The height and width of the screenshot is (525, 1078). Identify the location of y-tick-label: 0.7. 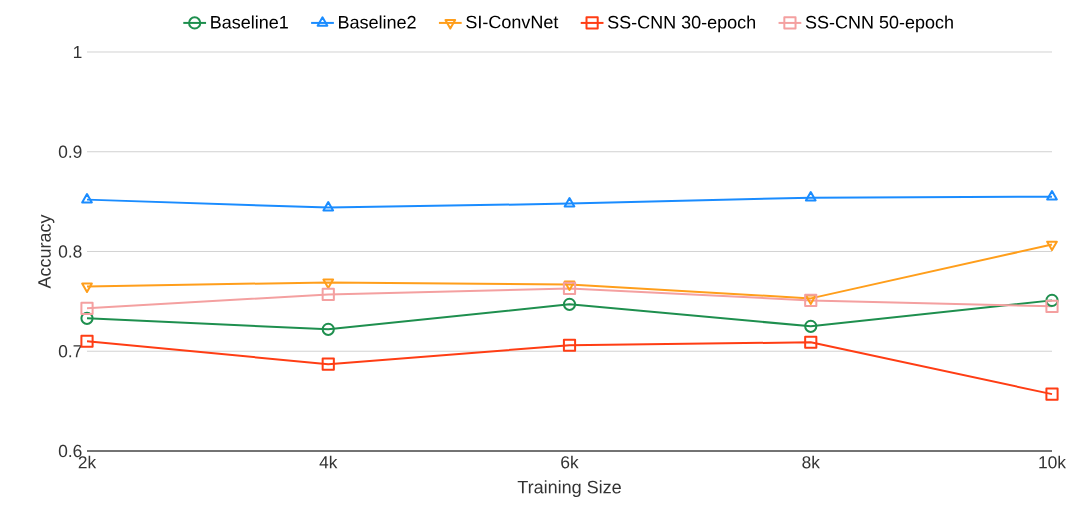
(70, 351).